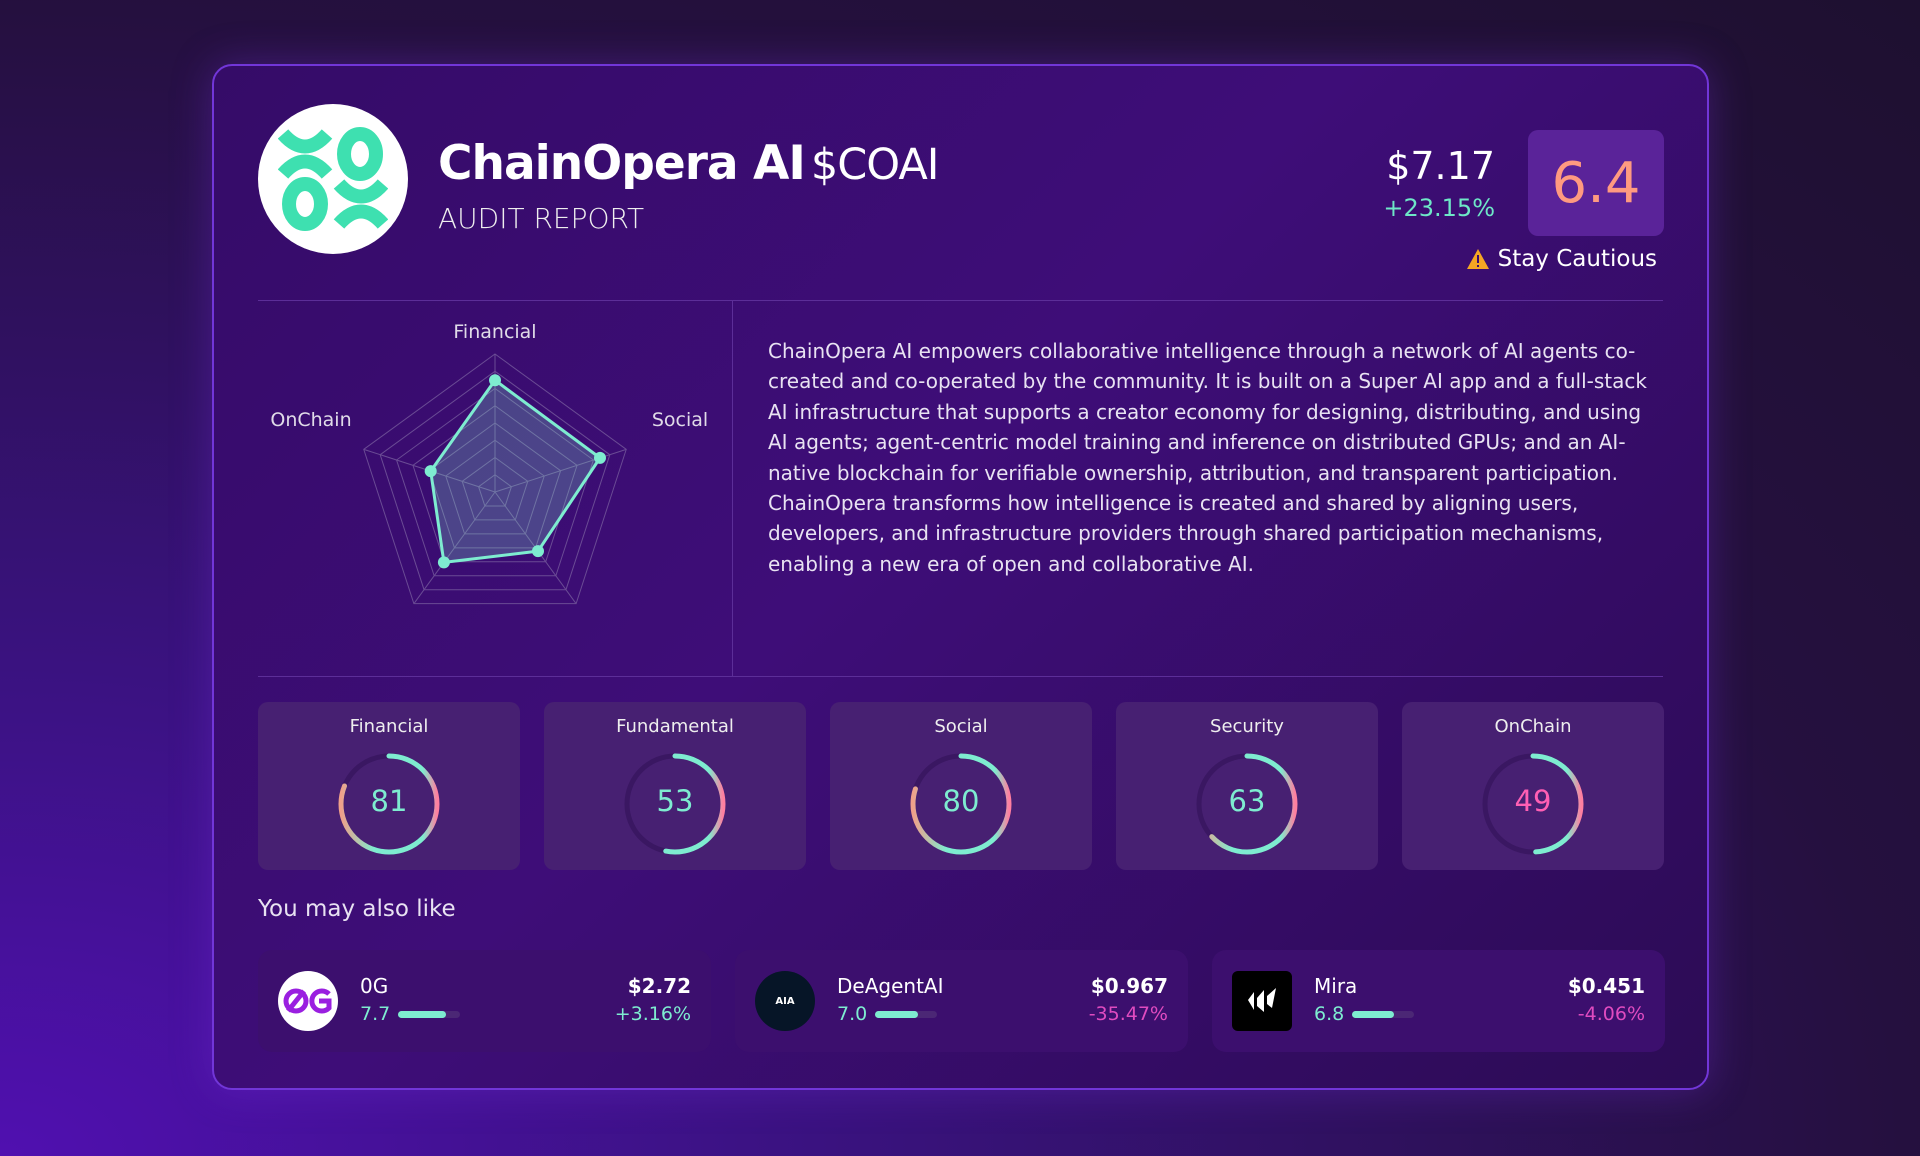 The width and height of the screenshot is (1920, 1156). What do you see at coordinates (389, 801) in the screenshot?
I see `score-value: 81` at bounding box center [389, 801].